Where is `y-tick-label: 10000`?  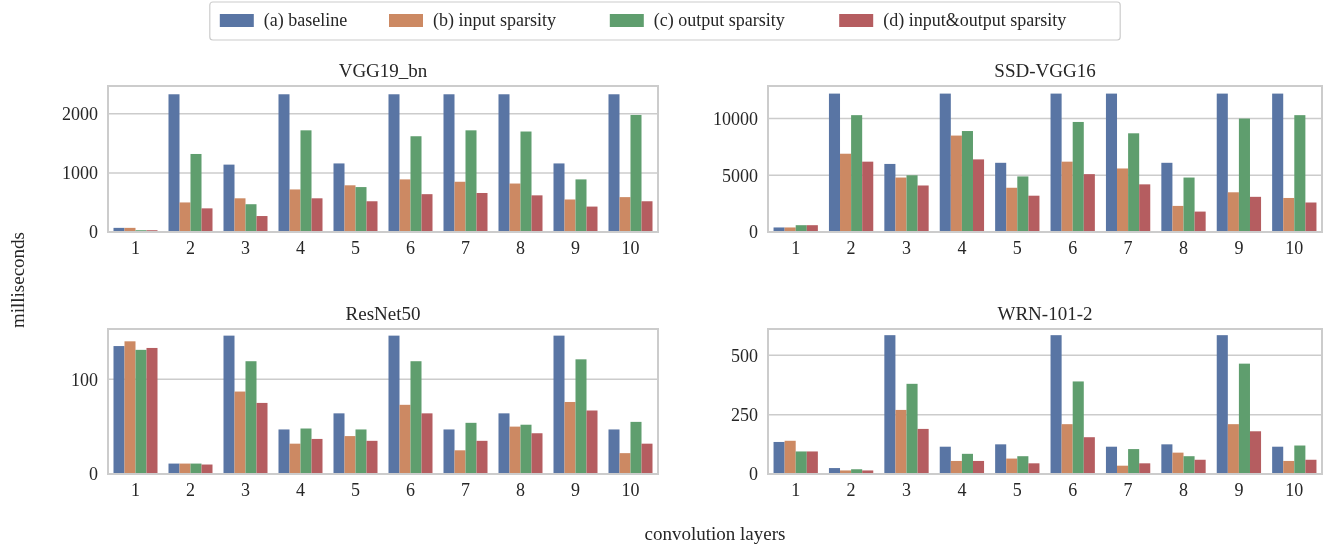
y-tick-label: 10000 is located at coordinates (735, 118).